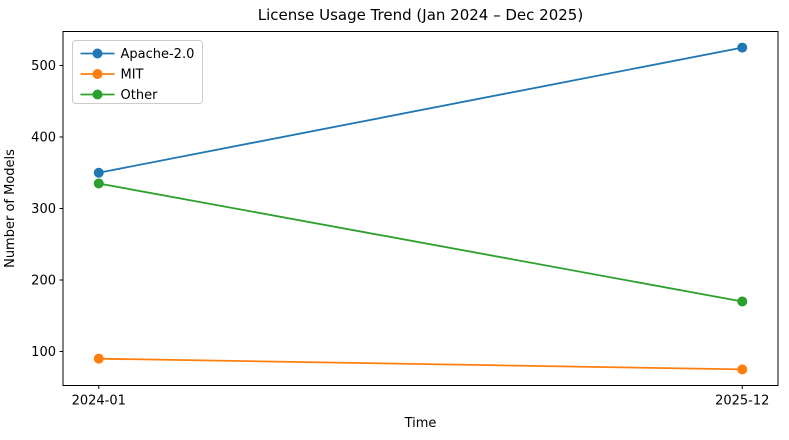 The width and height of the screenshot is (789, 440). What do you see at coordinates (99, 401) in the screenshot?
I see `x-tick-label: 2024-01` at bounding box center [99, 401].